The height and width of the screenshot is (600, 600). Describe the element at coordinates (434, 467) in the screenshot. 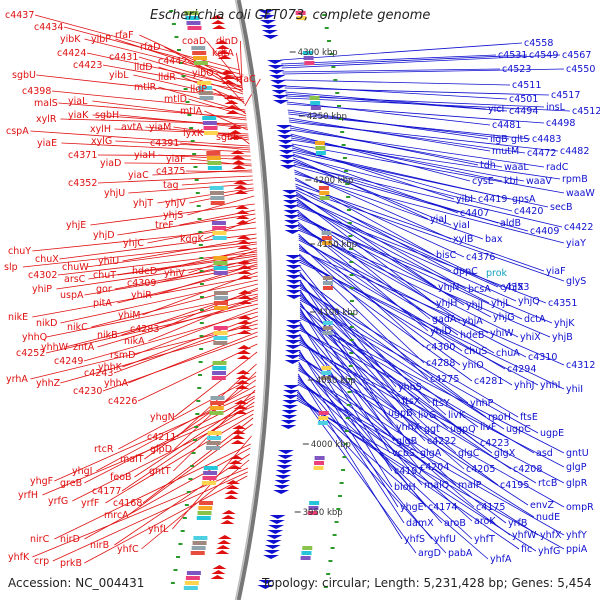

I see `gene-label: c4204` at that location.